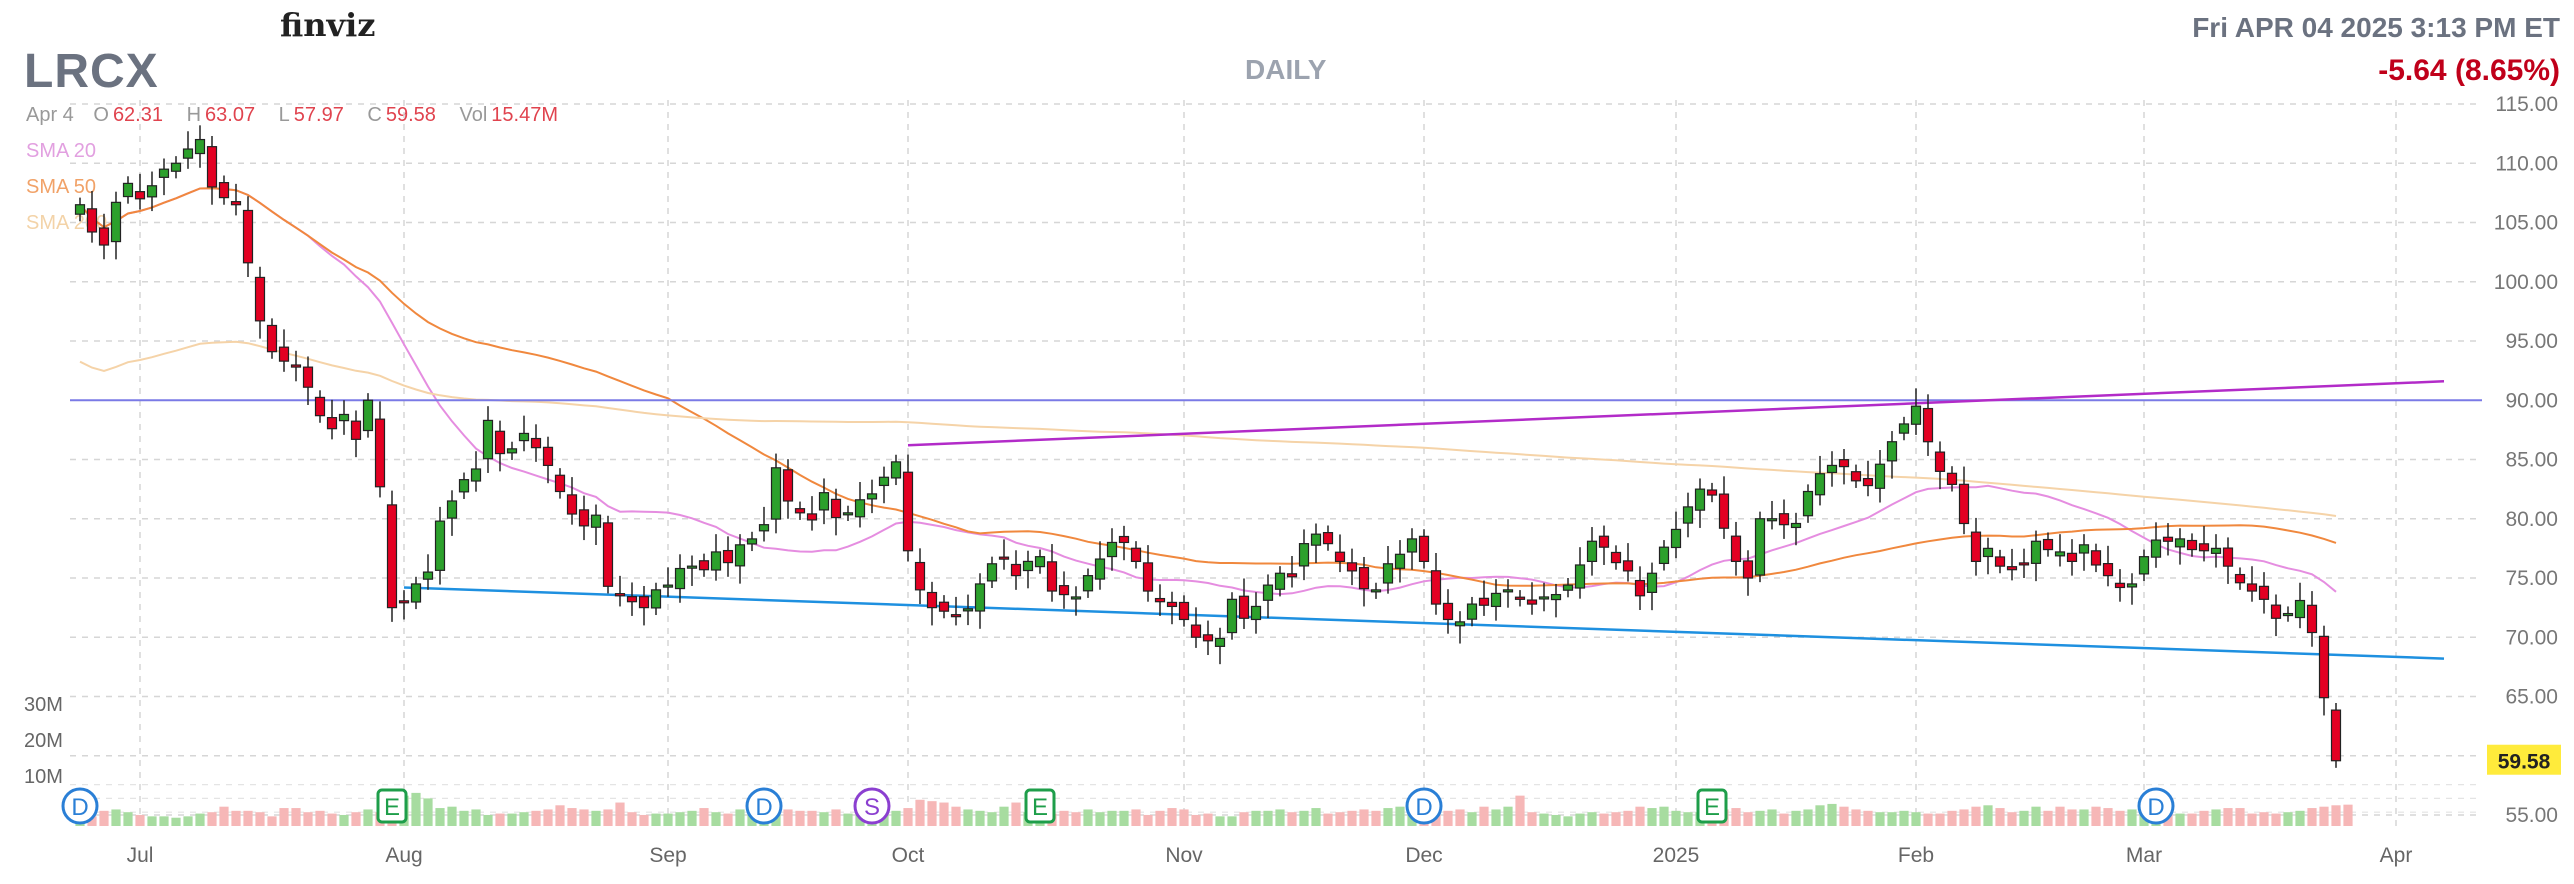  What do you see at coordinates (2531, 341) in the screenshot?
I see `y-tick-label: 95.00` at bounding box center [2531, 341].